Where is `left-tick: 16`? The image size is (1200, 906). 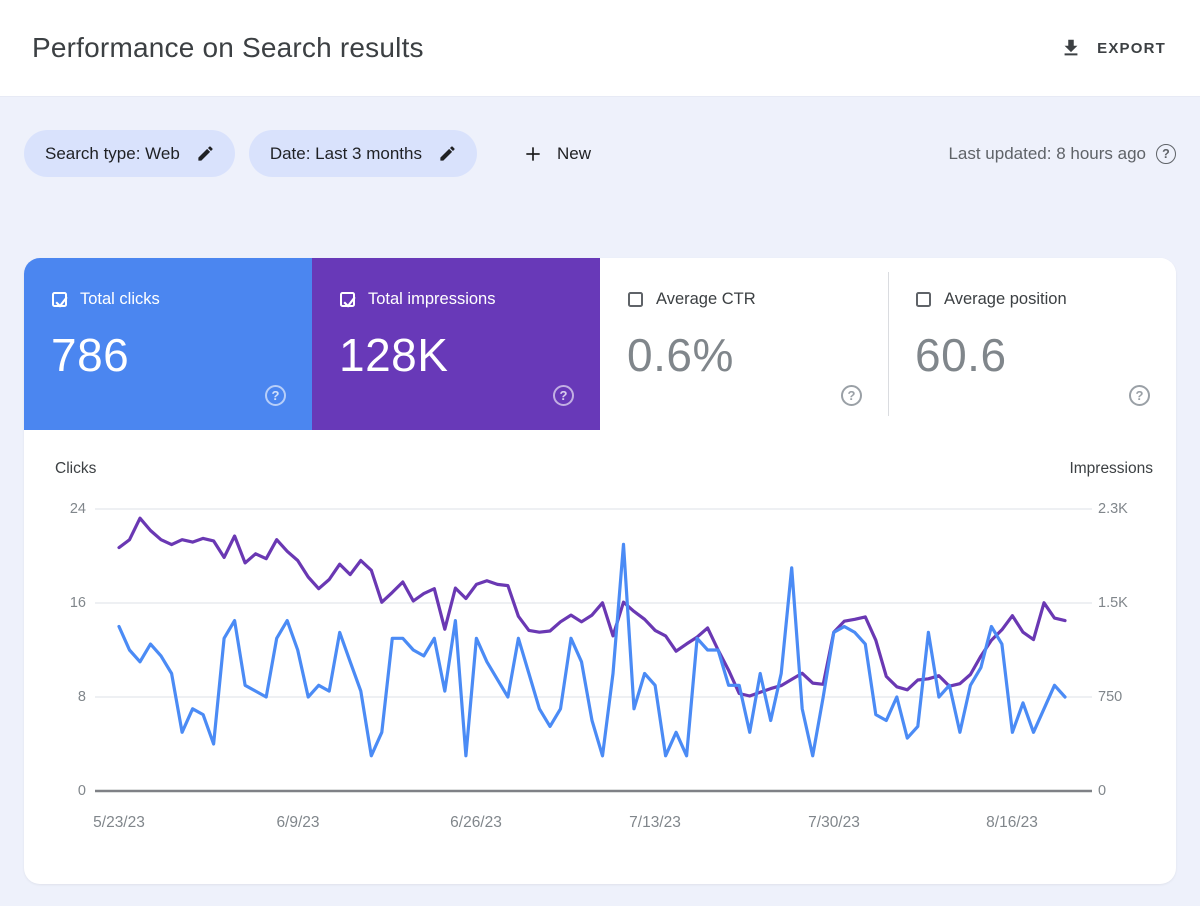
left-tick: 16 is located at coordinates (77, 603).